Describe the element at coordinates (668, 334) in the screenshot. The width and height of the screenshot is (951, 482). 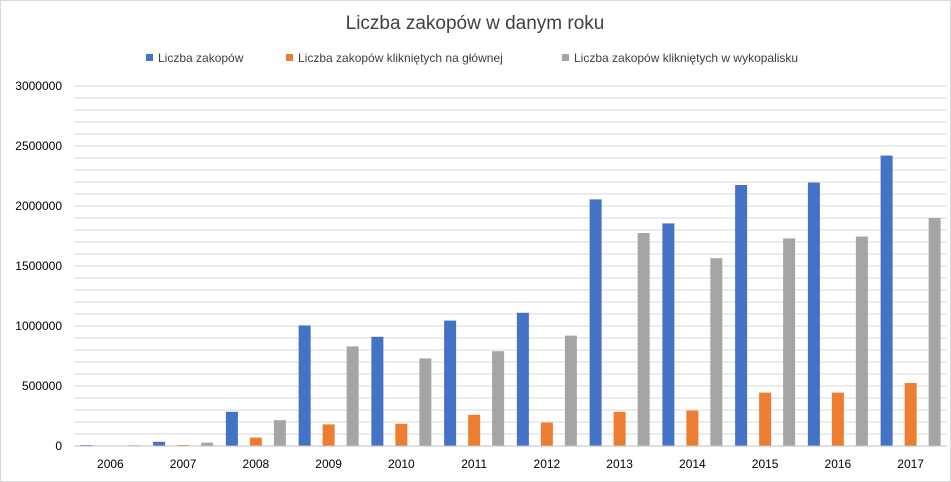
I see `bar-1-2014` at that location.